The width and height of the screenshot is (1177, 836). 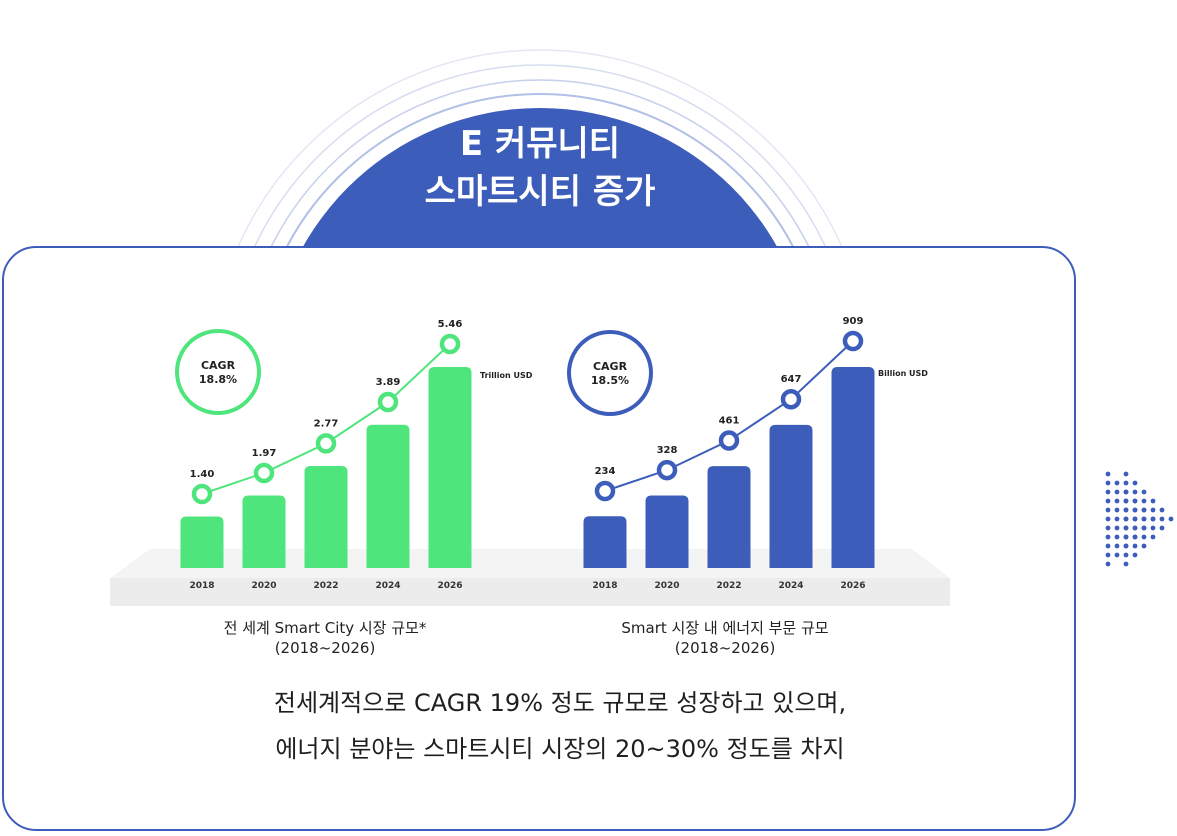 I want to click on cagr-badge, so click(x=218, y=372).